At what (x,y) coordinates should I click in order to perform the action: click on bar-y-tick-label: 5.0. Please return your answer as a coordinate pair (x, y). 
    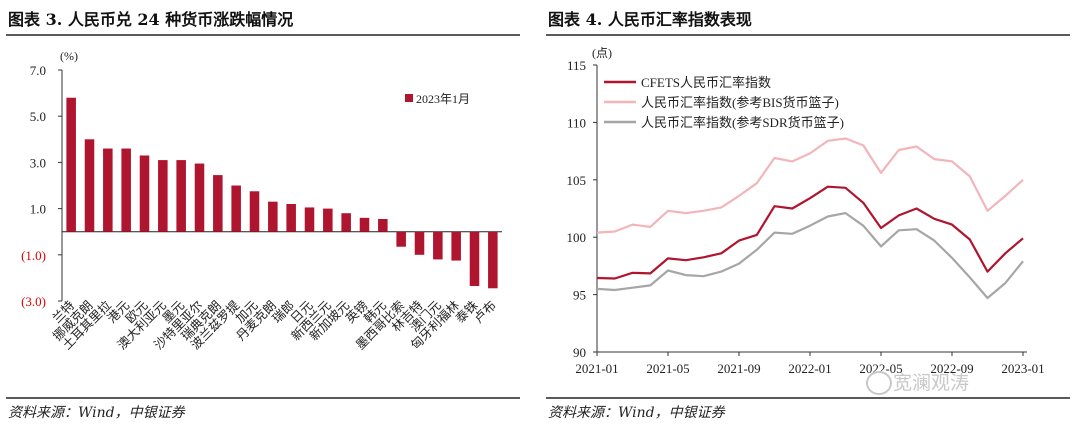
    Looking at the image, I should click on (38, 116).